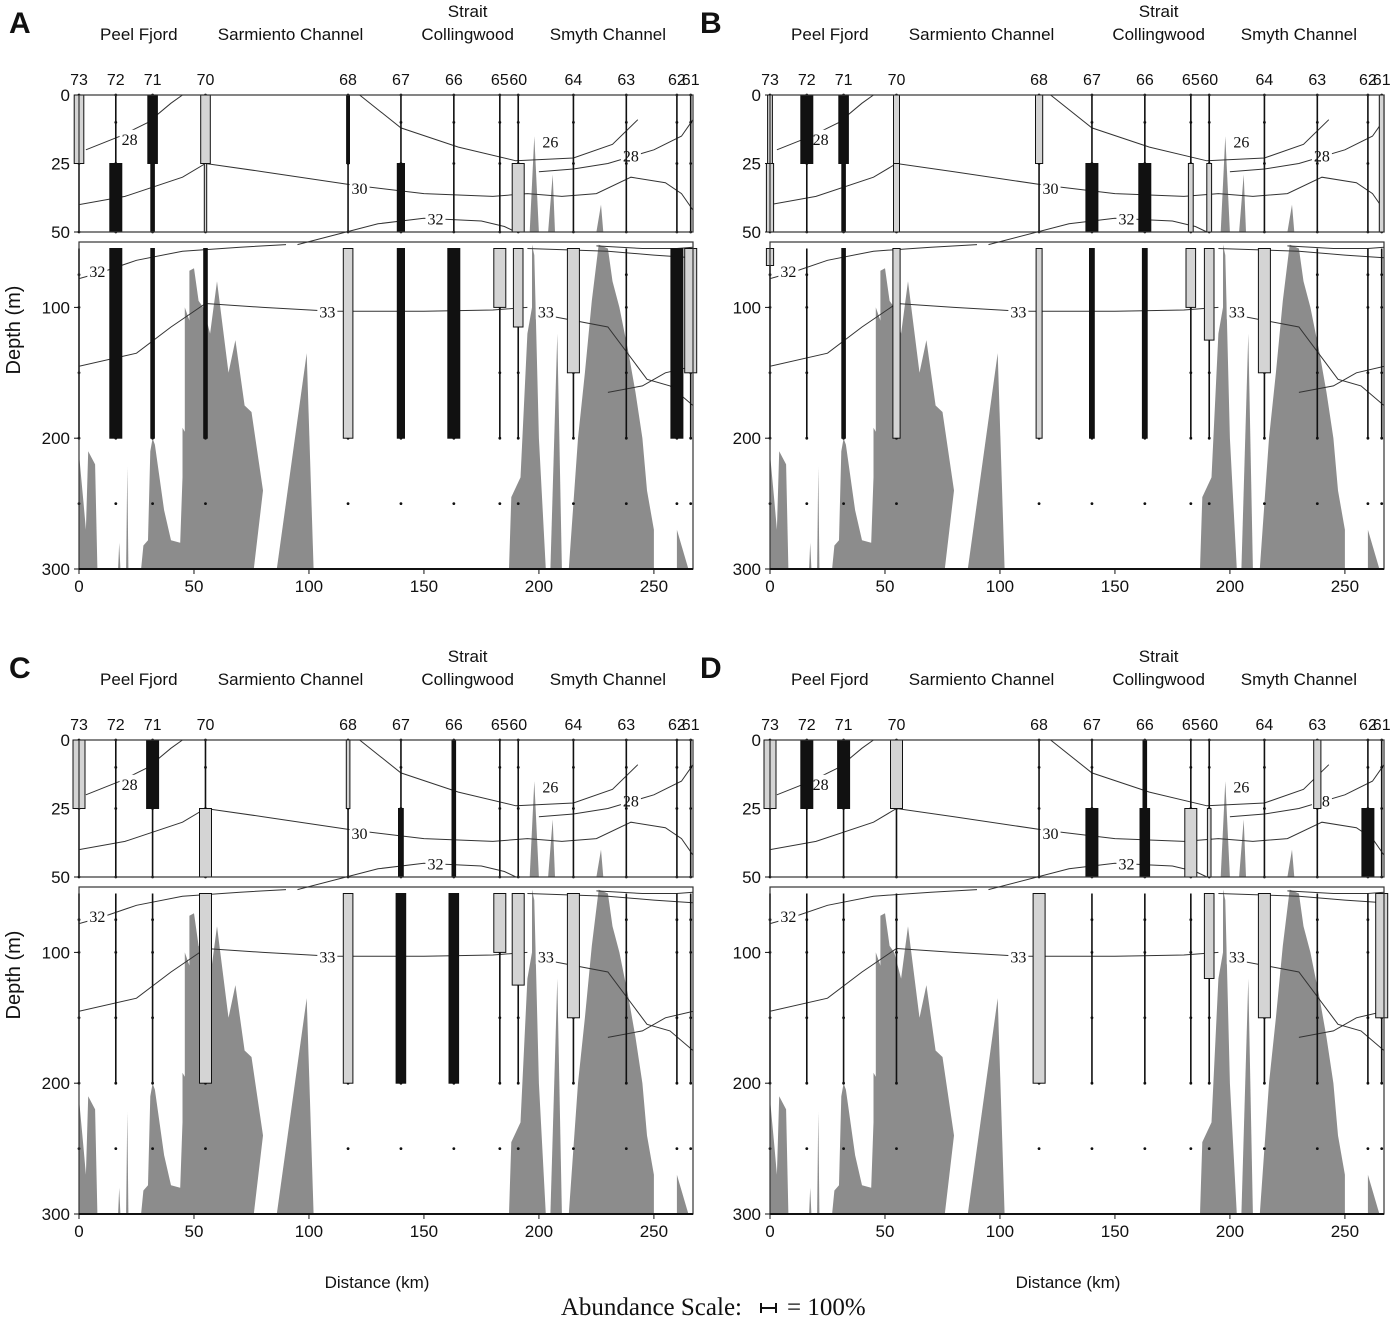  What do you see at coordinates (153, 80) in the screenshot?
I see `station-label-71: 71` at bounding box center [153, 80].